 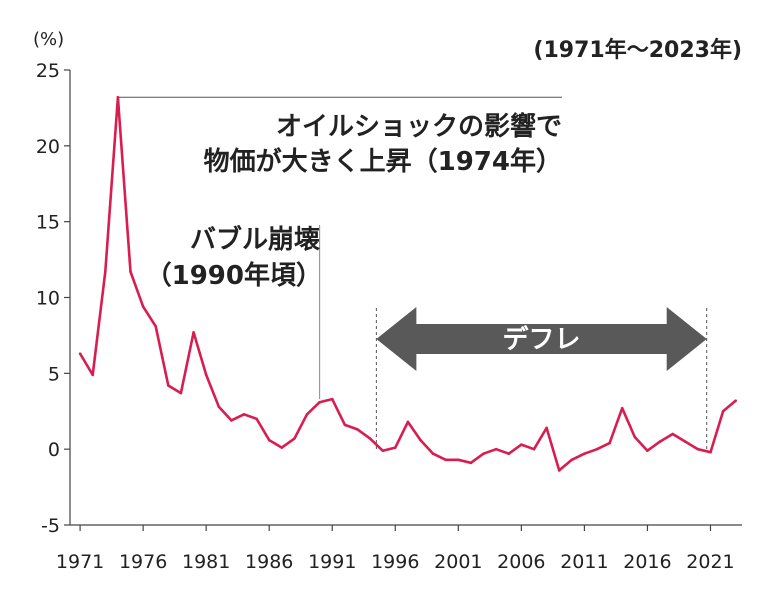 What do you see at coordinates (572, 460) in the screenshot?
I see `data-point-2010` at bounding box center [572, 460].